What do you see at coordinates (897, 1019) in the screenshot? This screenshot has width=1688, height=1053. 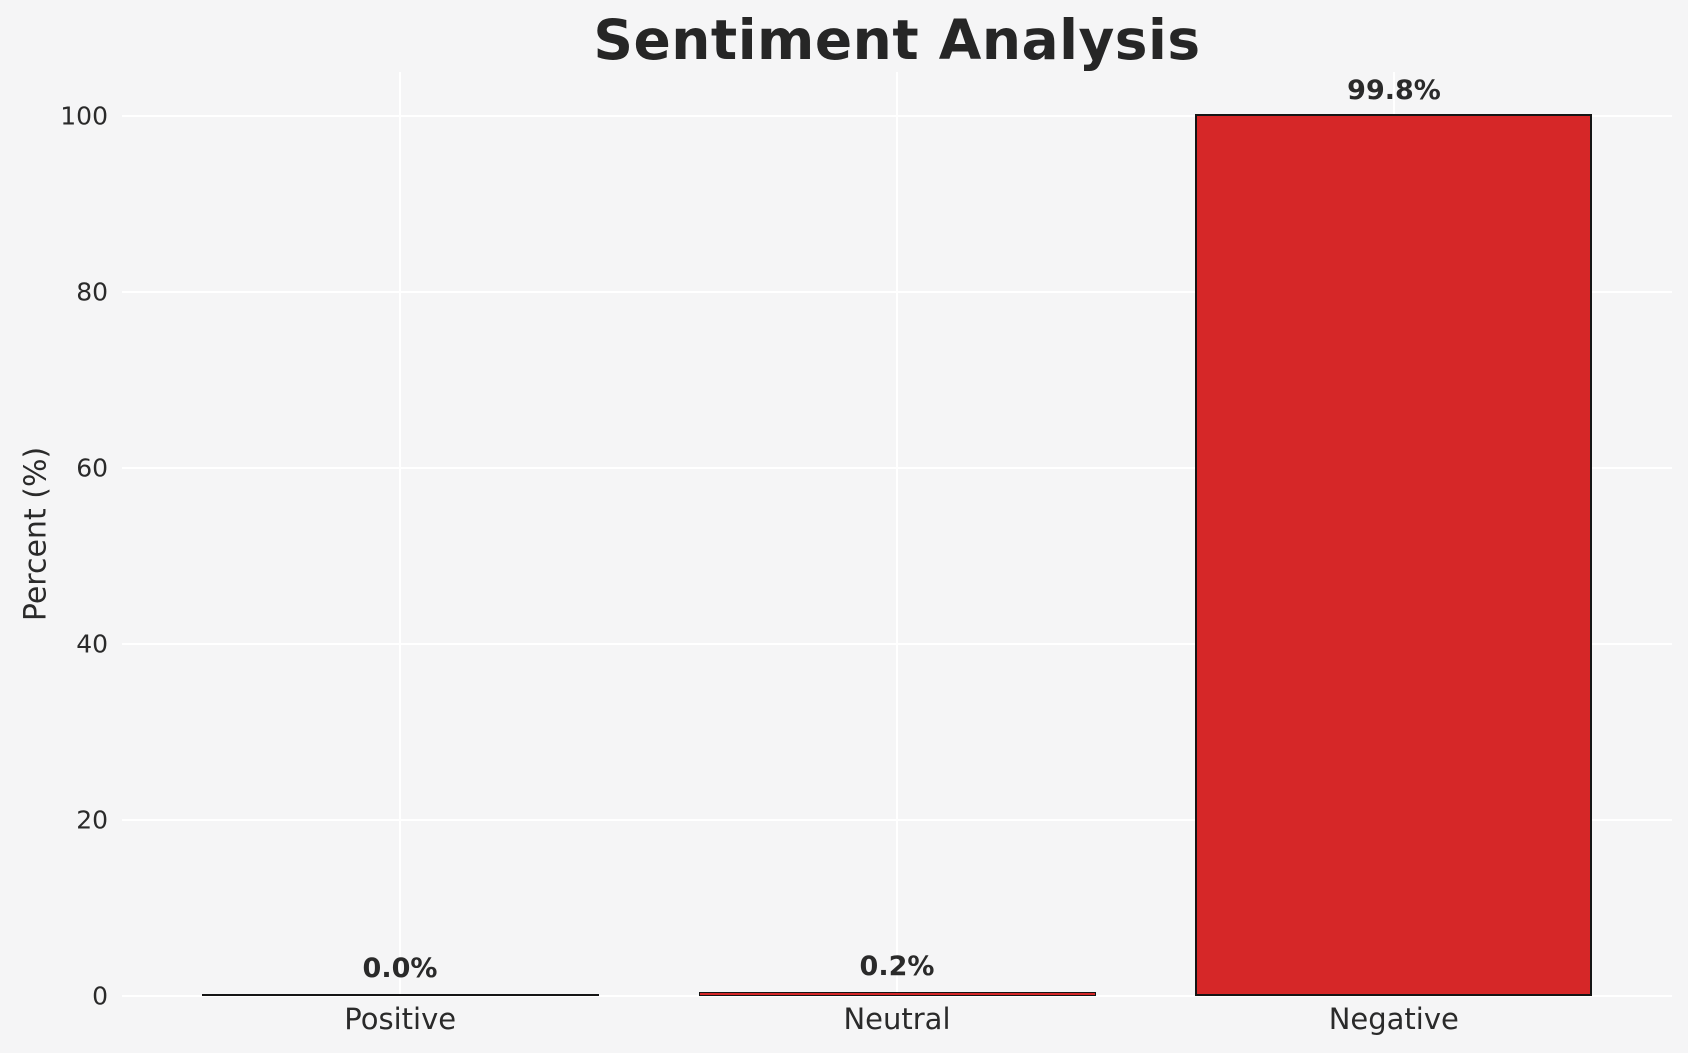 I see `x-tick-label-neutral: Neutral` at bounding box center [897, 1019].